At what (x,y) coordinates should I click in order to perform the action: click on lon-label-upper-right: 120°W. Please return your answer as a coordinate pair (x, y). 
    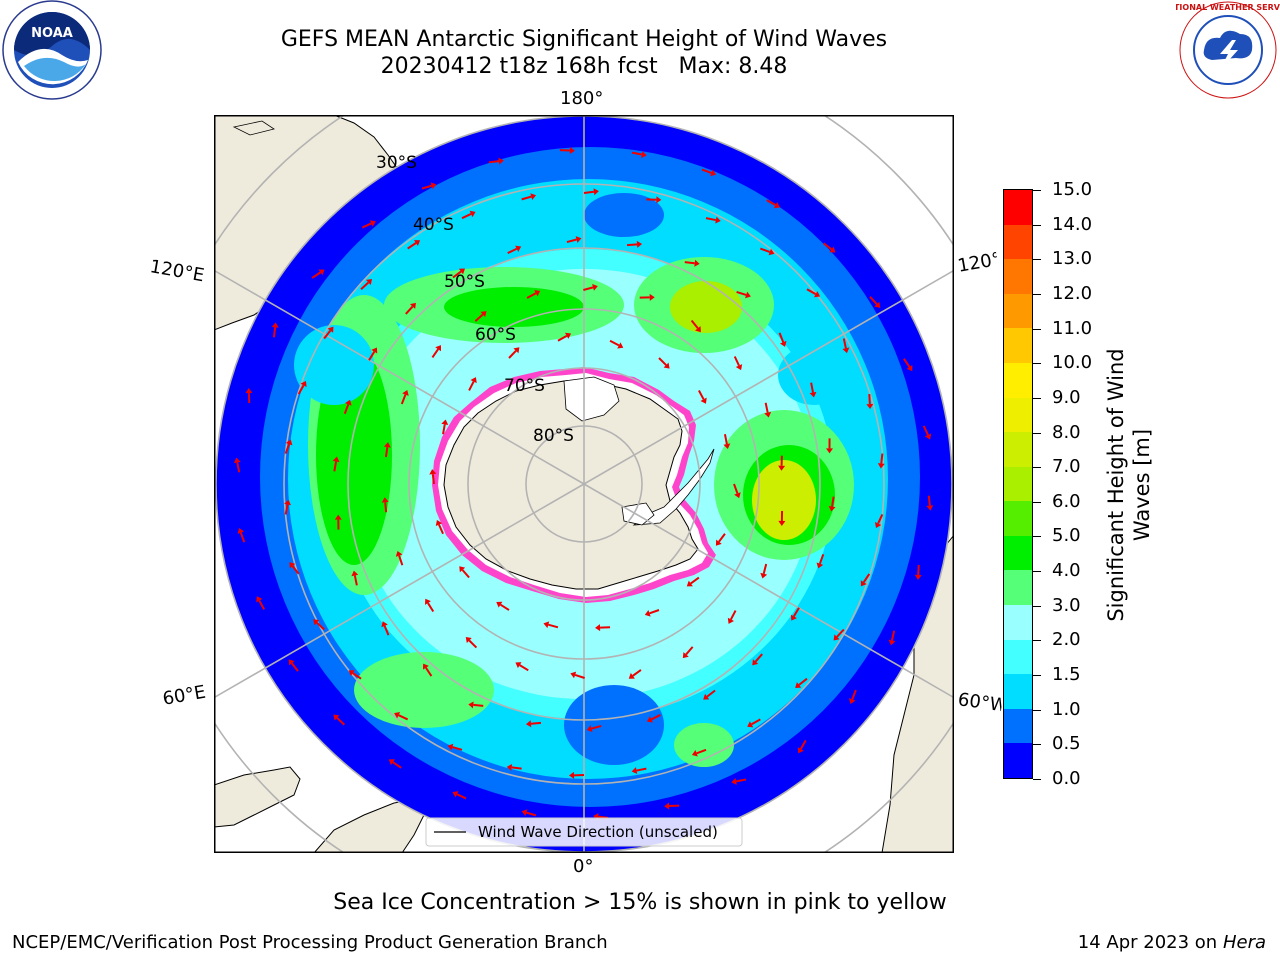
    Looking at the image, I should click on (978, 263).